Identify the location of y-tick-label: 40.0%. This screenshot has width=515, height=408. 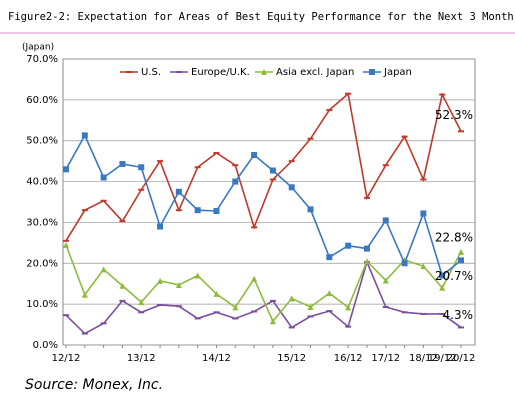
(42, 182).